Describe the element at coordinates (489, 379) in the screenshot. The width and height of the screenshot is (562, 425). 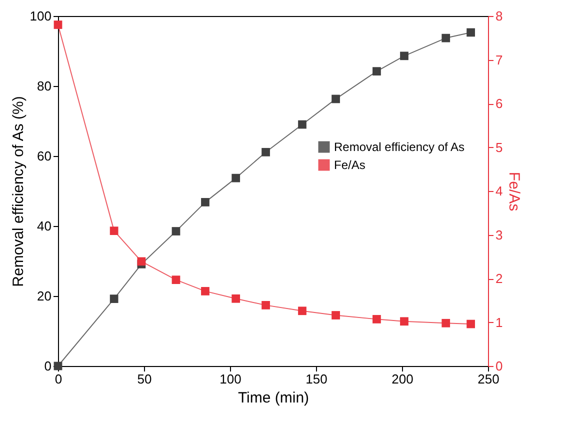
I see `x-tick-label: 250` at that location.